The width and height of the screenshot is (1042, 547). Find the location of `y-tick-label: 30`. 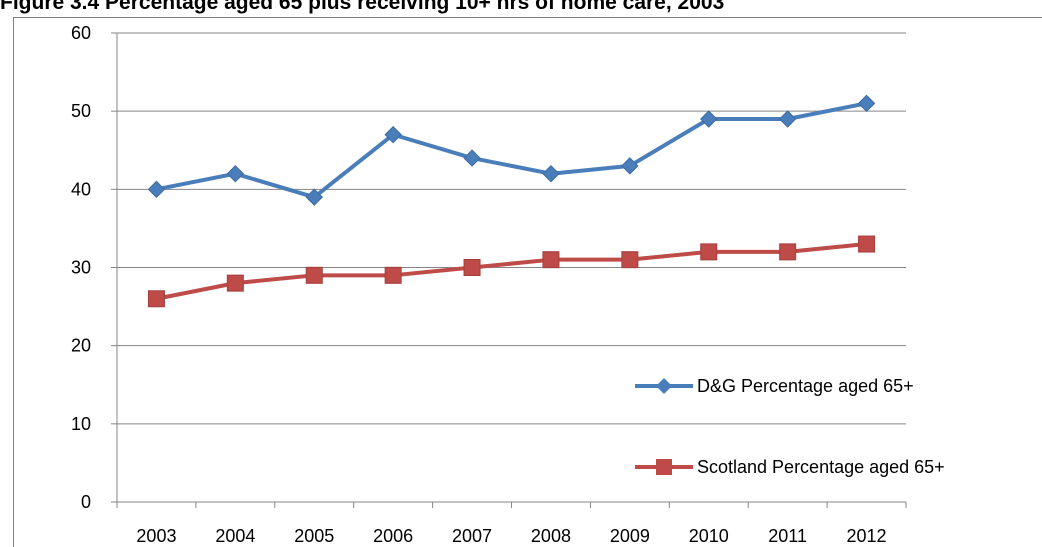

y-tick-label: 30 is located at coordinates (81, 268).